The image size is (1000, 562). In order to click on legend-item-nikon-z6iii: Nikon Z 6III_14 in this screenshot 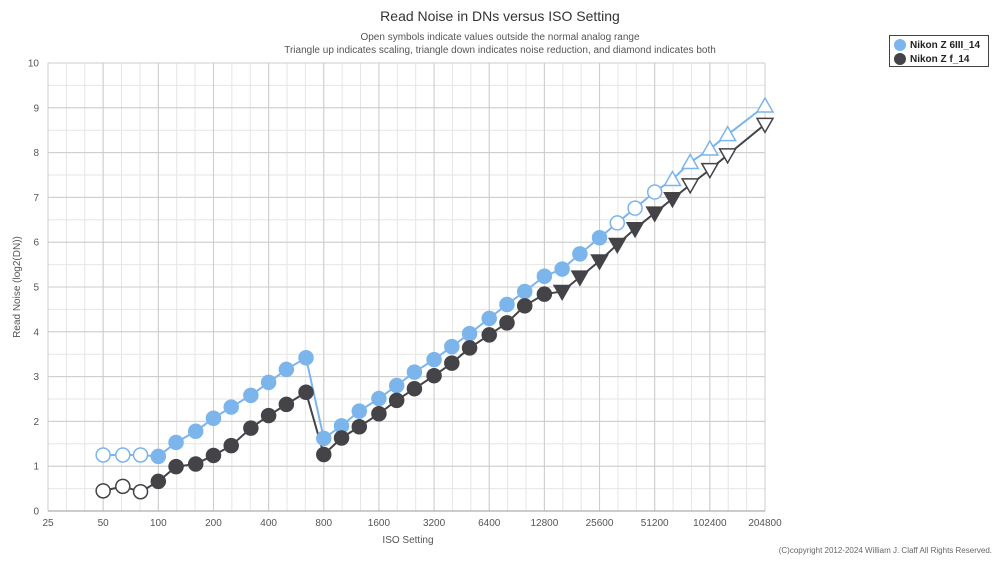, I will do `click(937, 45)`.